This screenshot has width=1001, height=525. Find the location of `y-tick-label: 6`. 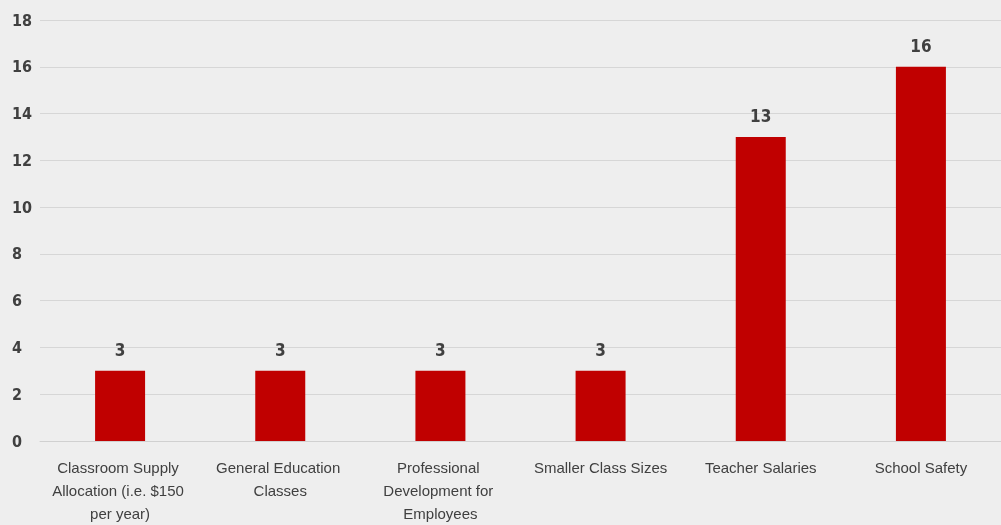

y-tick-label: 6 is located at coordinates (17, 301).